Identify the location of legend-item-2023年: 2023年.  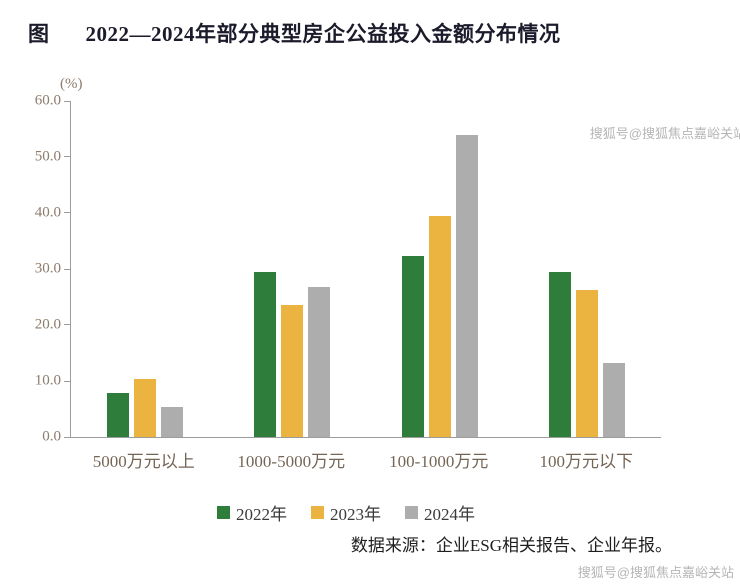
(346, 512).